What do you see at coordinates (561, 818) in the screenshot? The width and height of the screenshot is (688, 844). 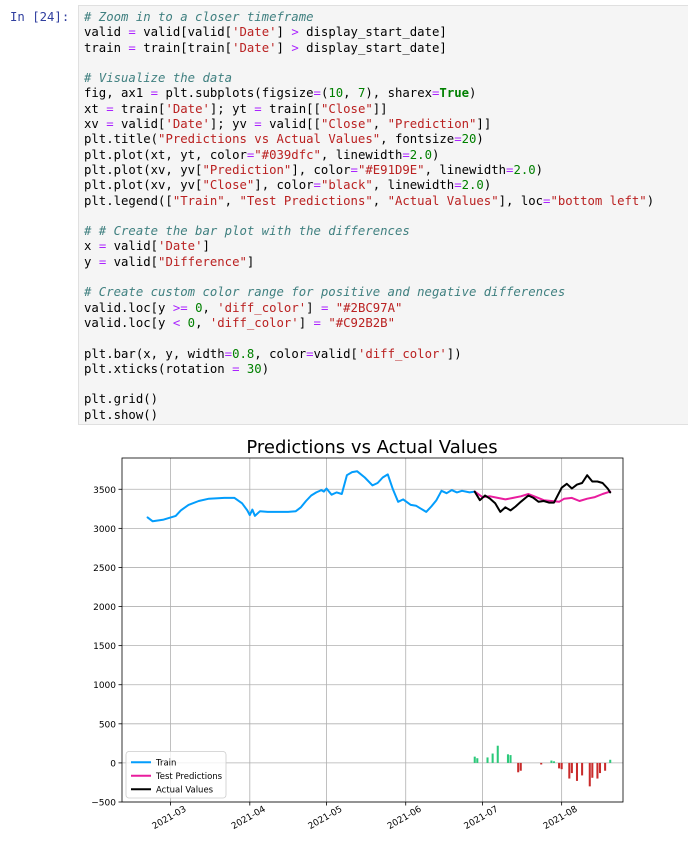 I see `x-tick-label: 2021-08` at bounding box center [561, 818].